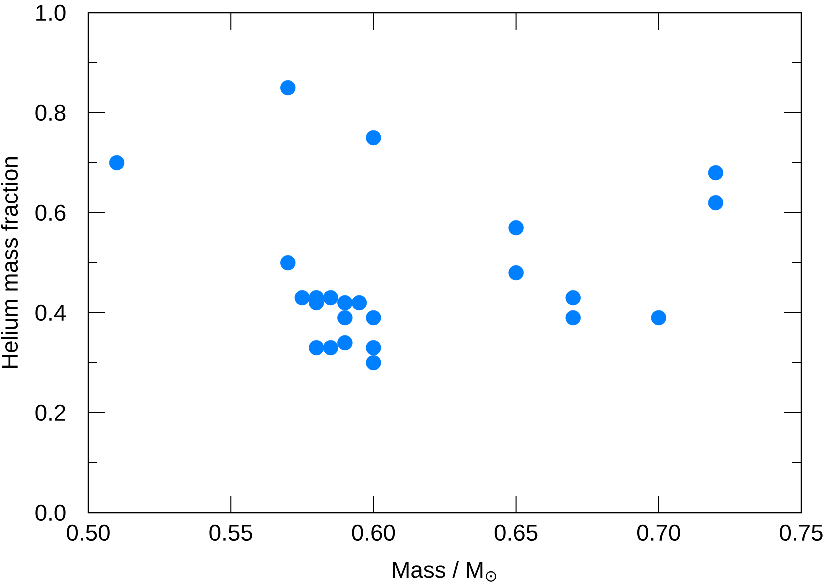 The height and width of the screenshot is (583, 830). Describe the element at coordinates (659, 533) in the screenshot. I see `x-tick-label: 0.70` at that location.